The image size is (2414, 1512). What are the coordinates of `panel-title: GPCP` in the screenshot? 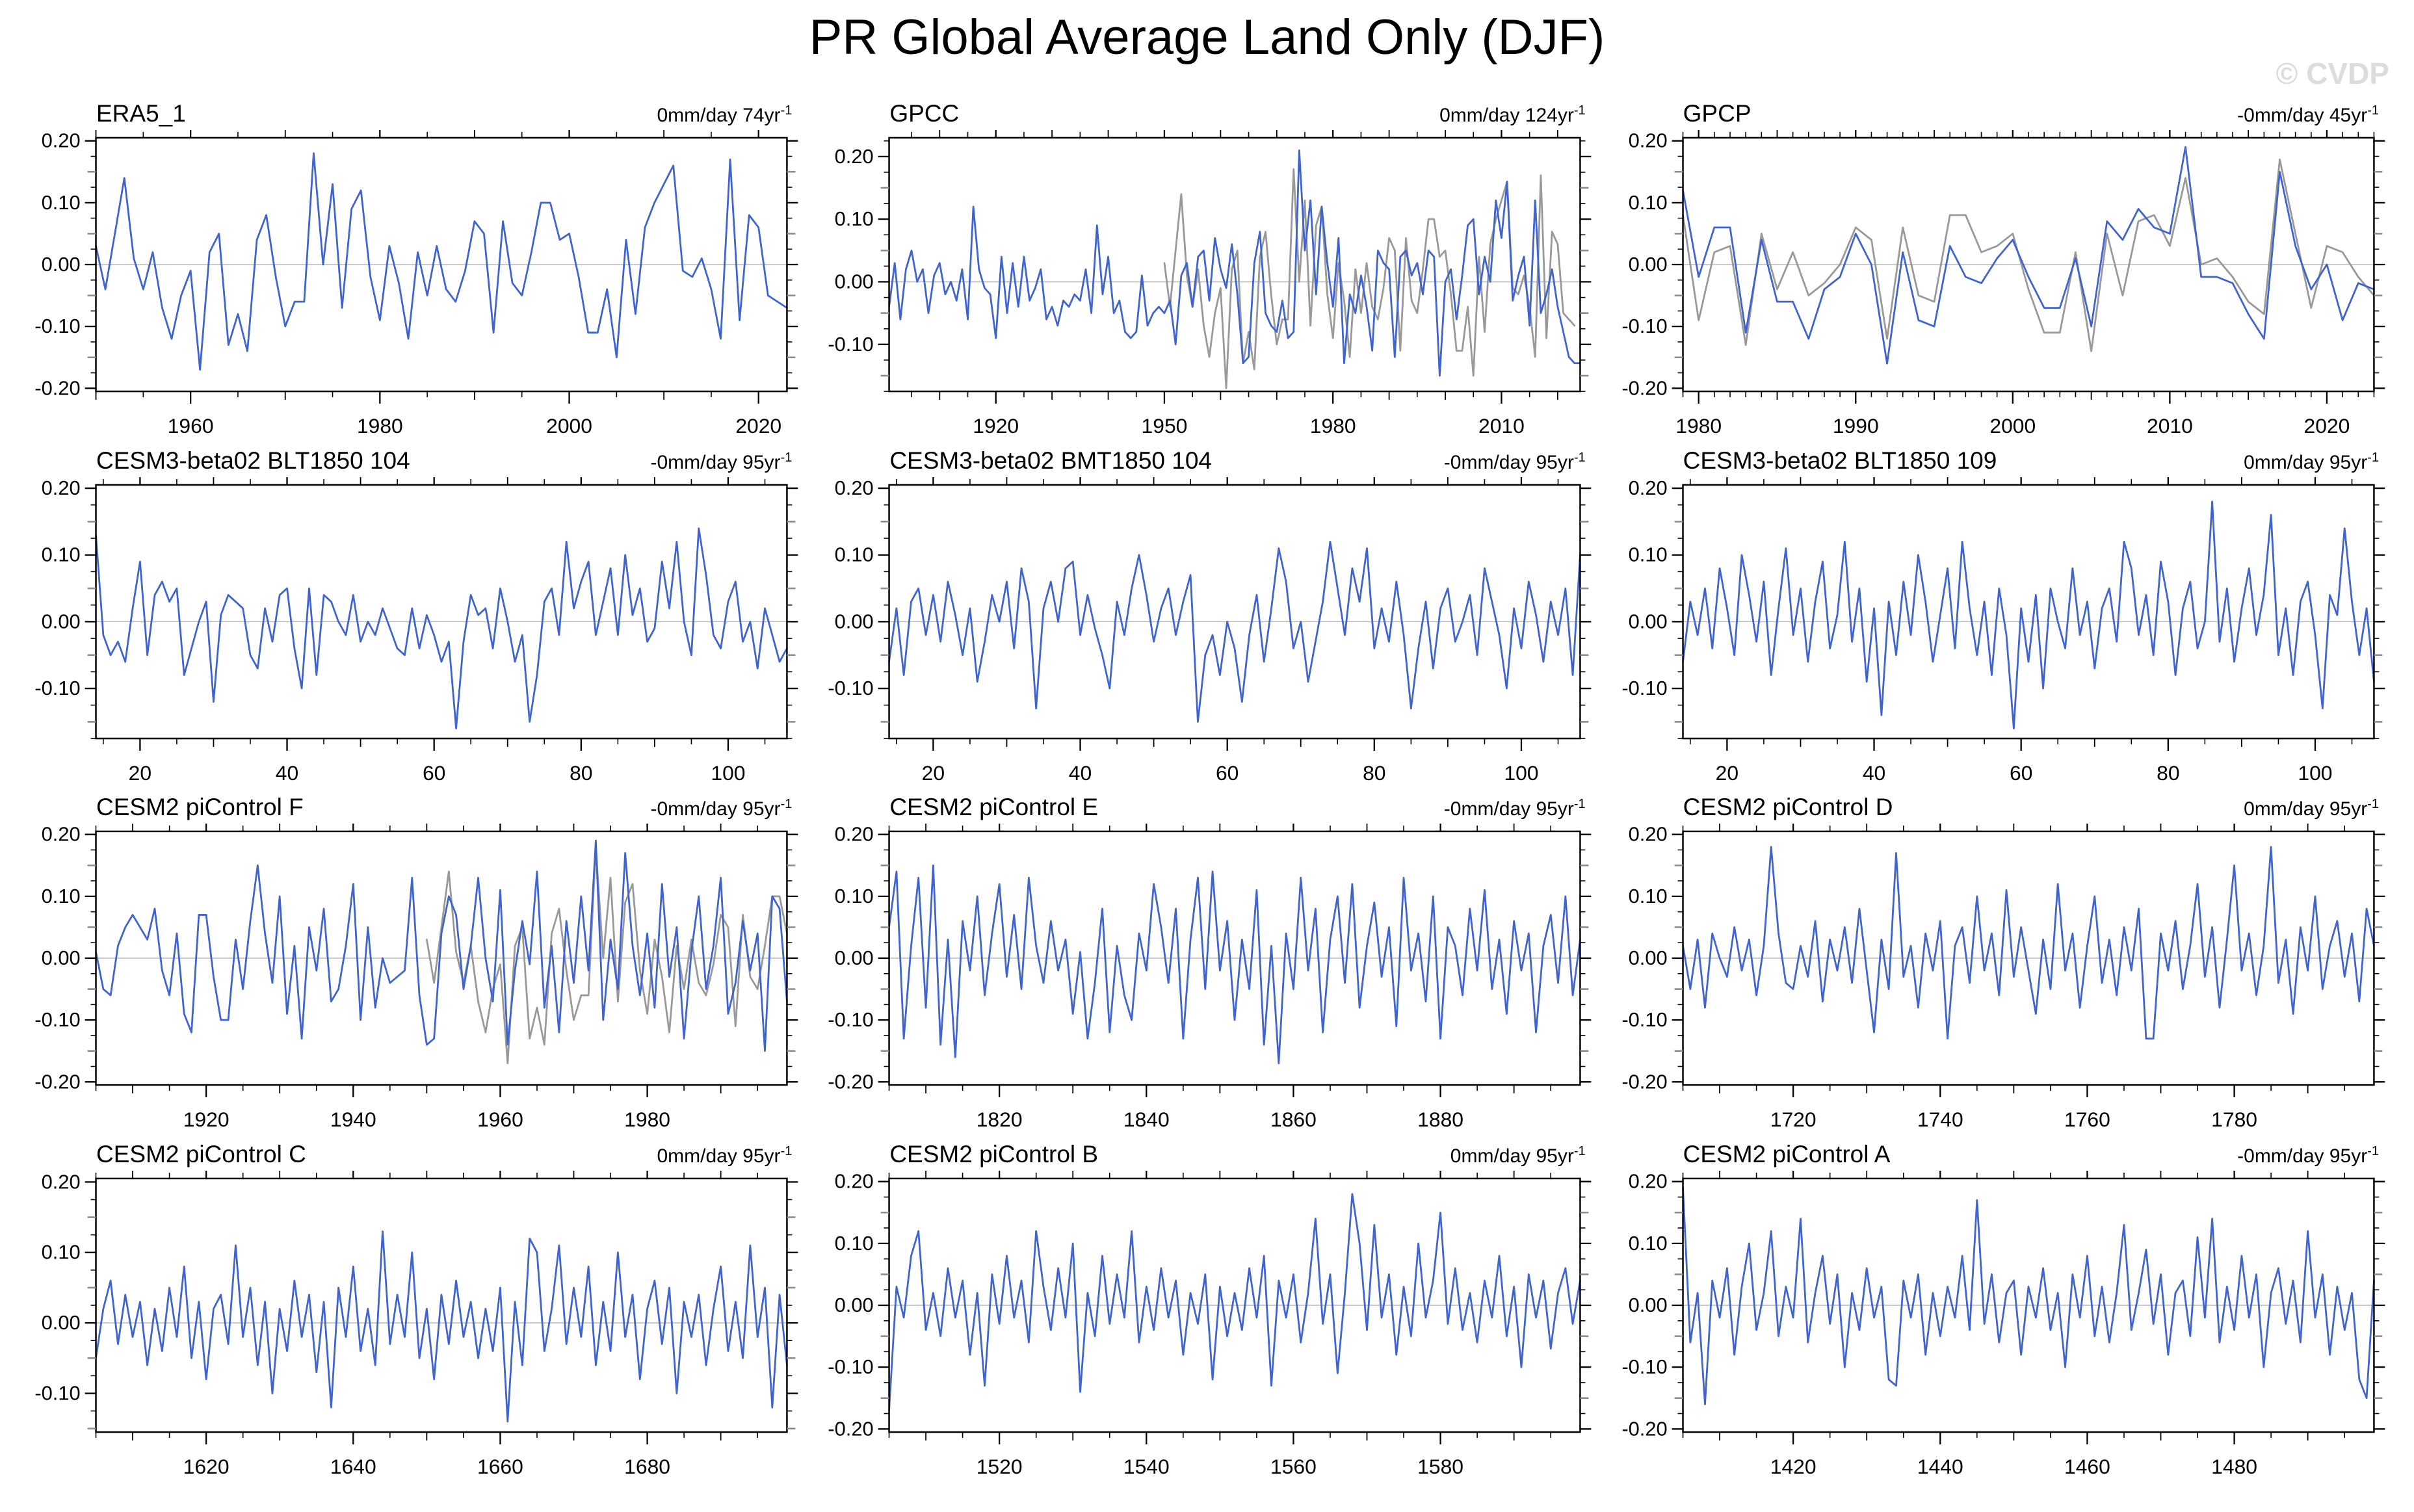 It's located at (1717, 113).